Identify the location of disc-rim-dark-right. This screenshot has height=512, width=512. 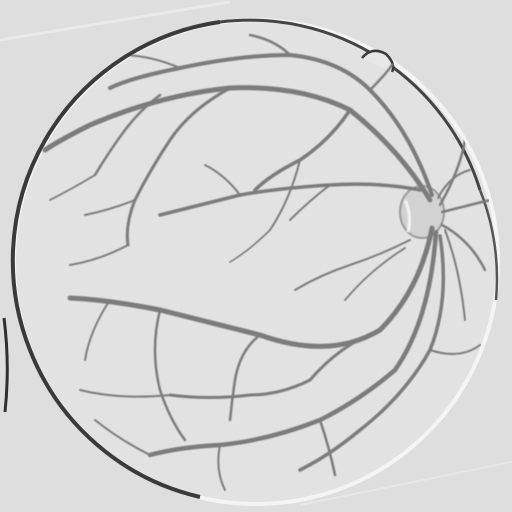
(488, 245).